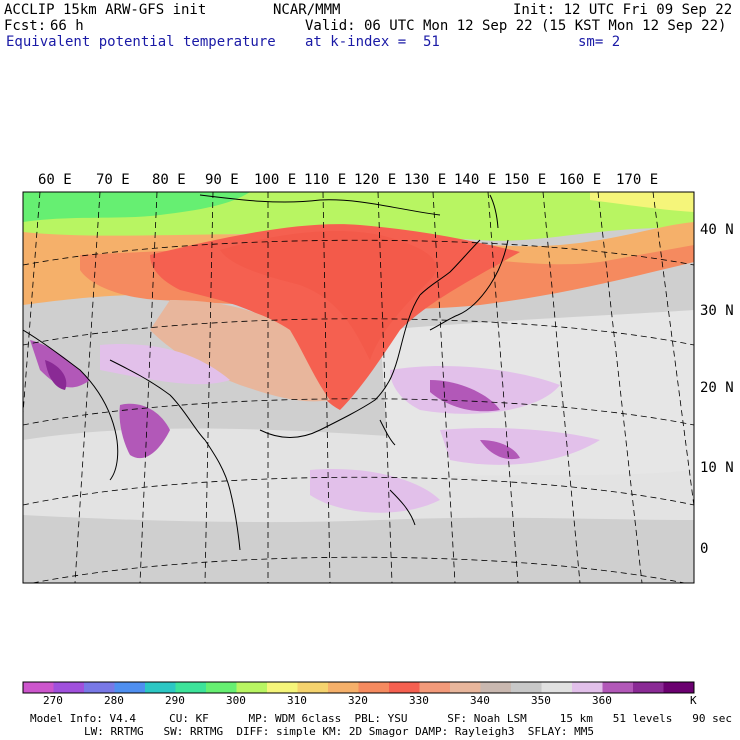 The image size is (740, 740). What do you see at coordinates (275, 180) in the screenshot?
I see `lon-label: 100 E` at bounding box center [275, 180].